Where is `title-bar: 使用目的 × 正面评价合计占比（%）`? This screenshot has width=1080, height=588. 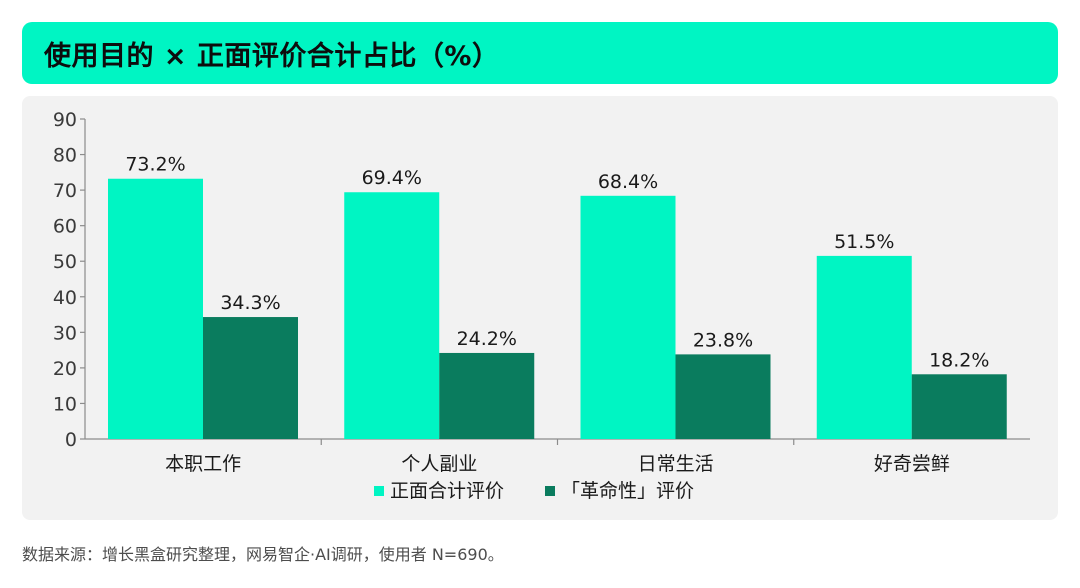
title-bar: 使用目的 × 正面评价合计占比（%） is located at coordinates (540, 53).